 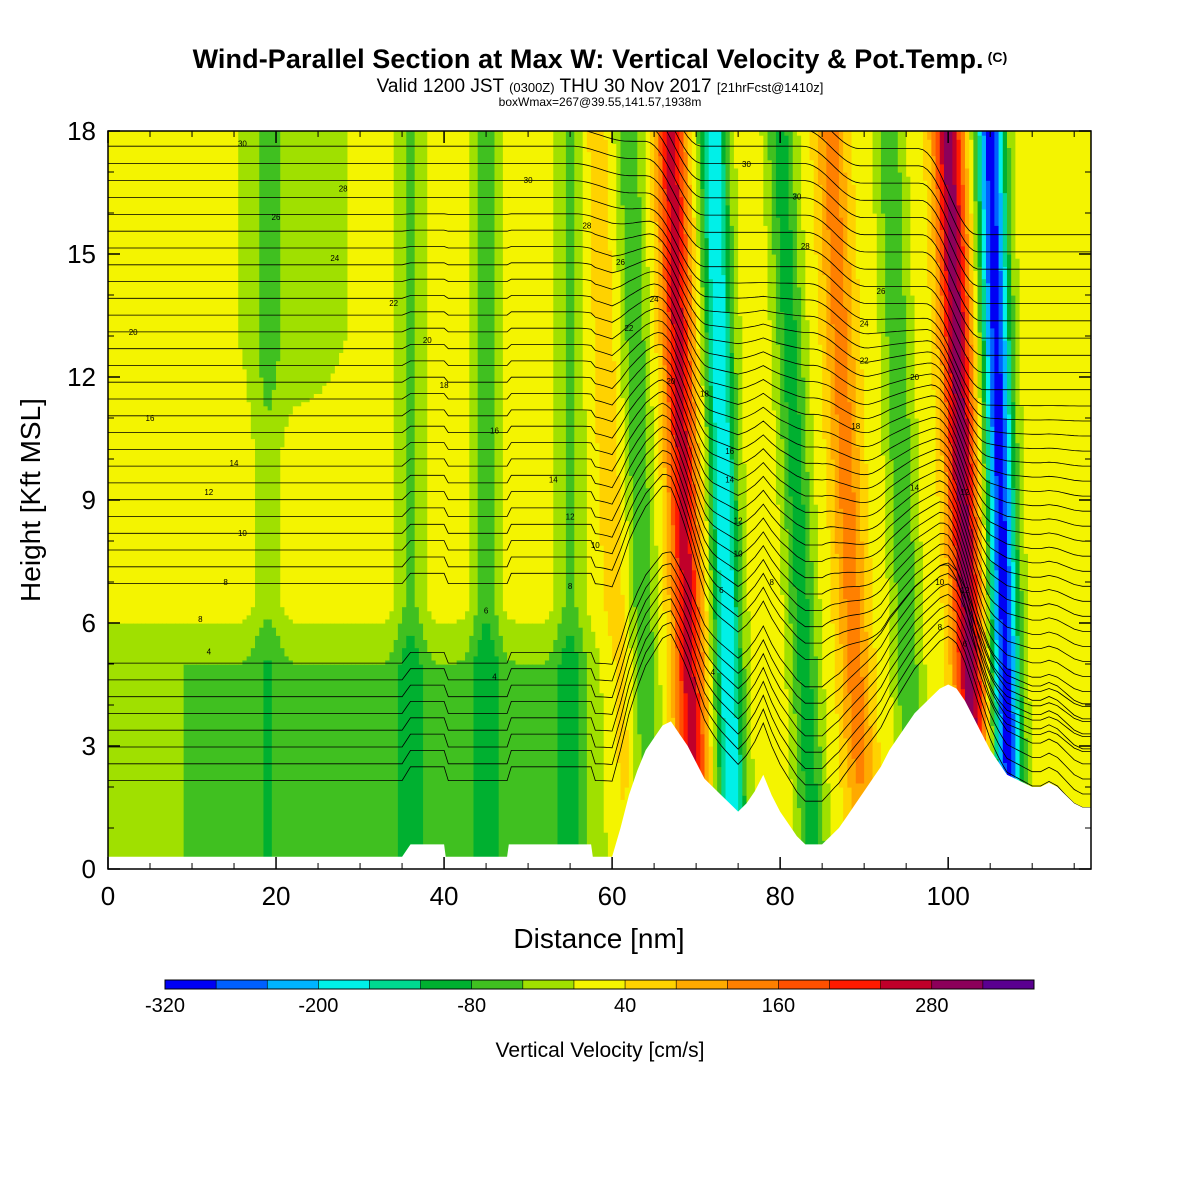 I want to click on contour-label: 18, so click(x=444, y=385).